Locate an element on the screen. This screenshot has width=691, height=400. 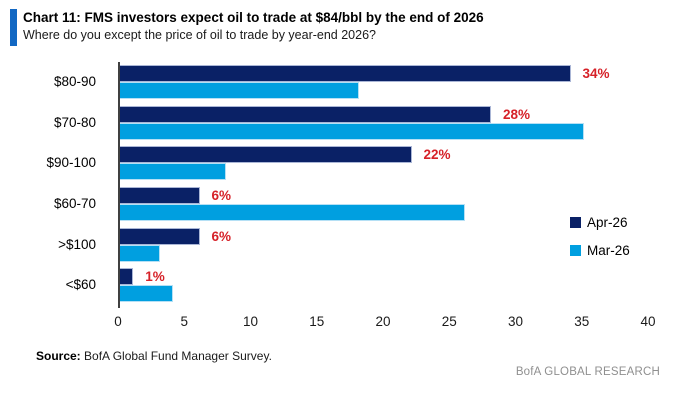
source-note: Source: BofA Global Fund Manager Survey. is located at coordinates (154, 356).